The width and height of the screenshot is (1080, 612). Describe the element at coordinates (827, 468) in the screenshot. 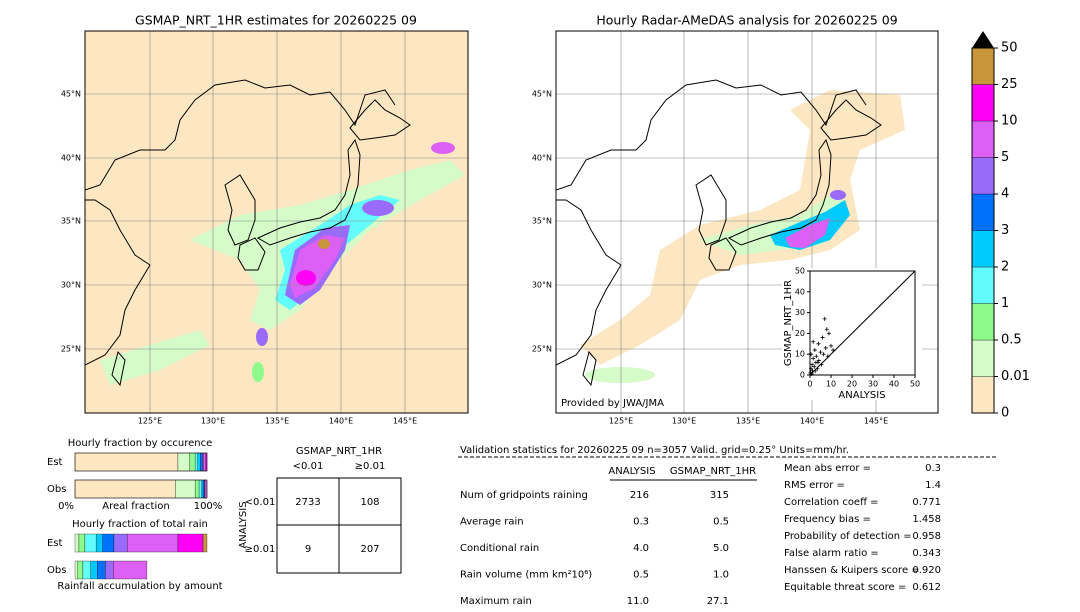

I see `label: Mean abs error =` at that location.